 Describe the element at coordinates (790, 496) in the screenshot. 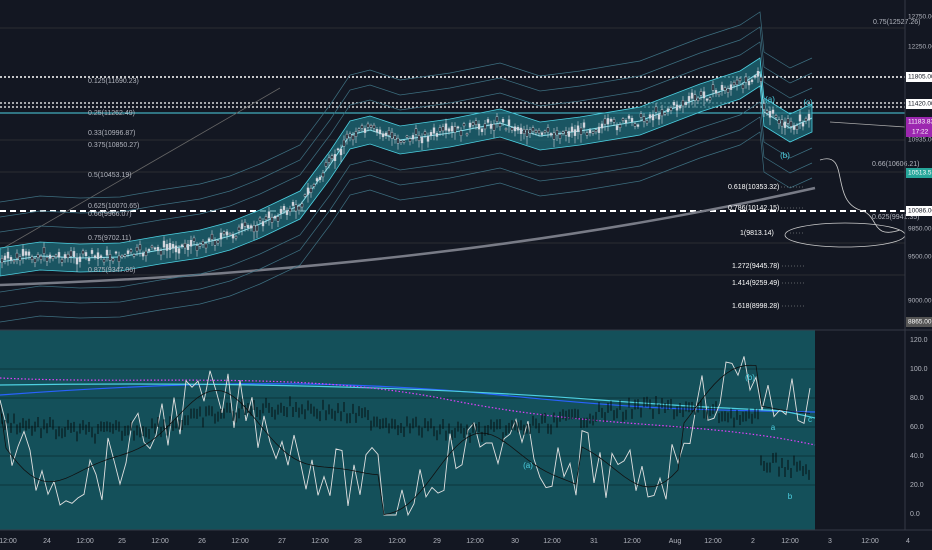

I see `wave-label: b` at that location.